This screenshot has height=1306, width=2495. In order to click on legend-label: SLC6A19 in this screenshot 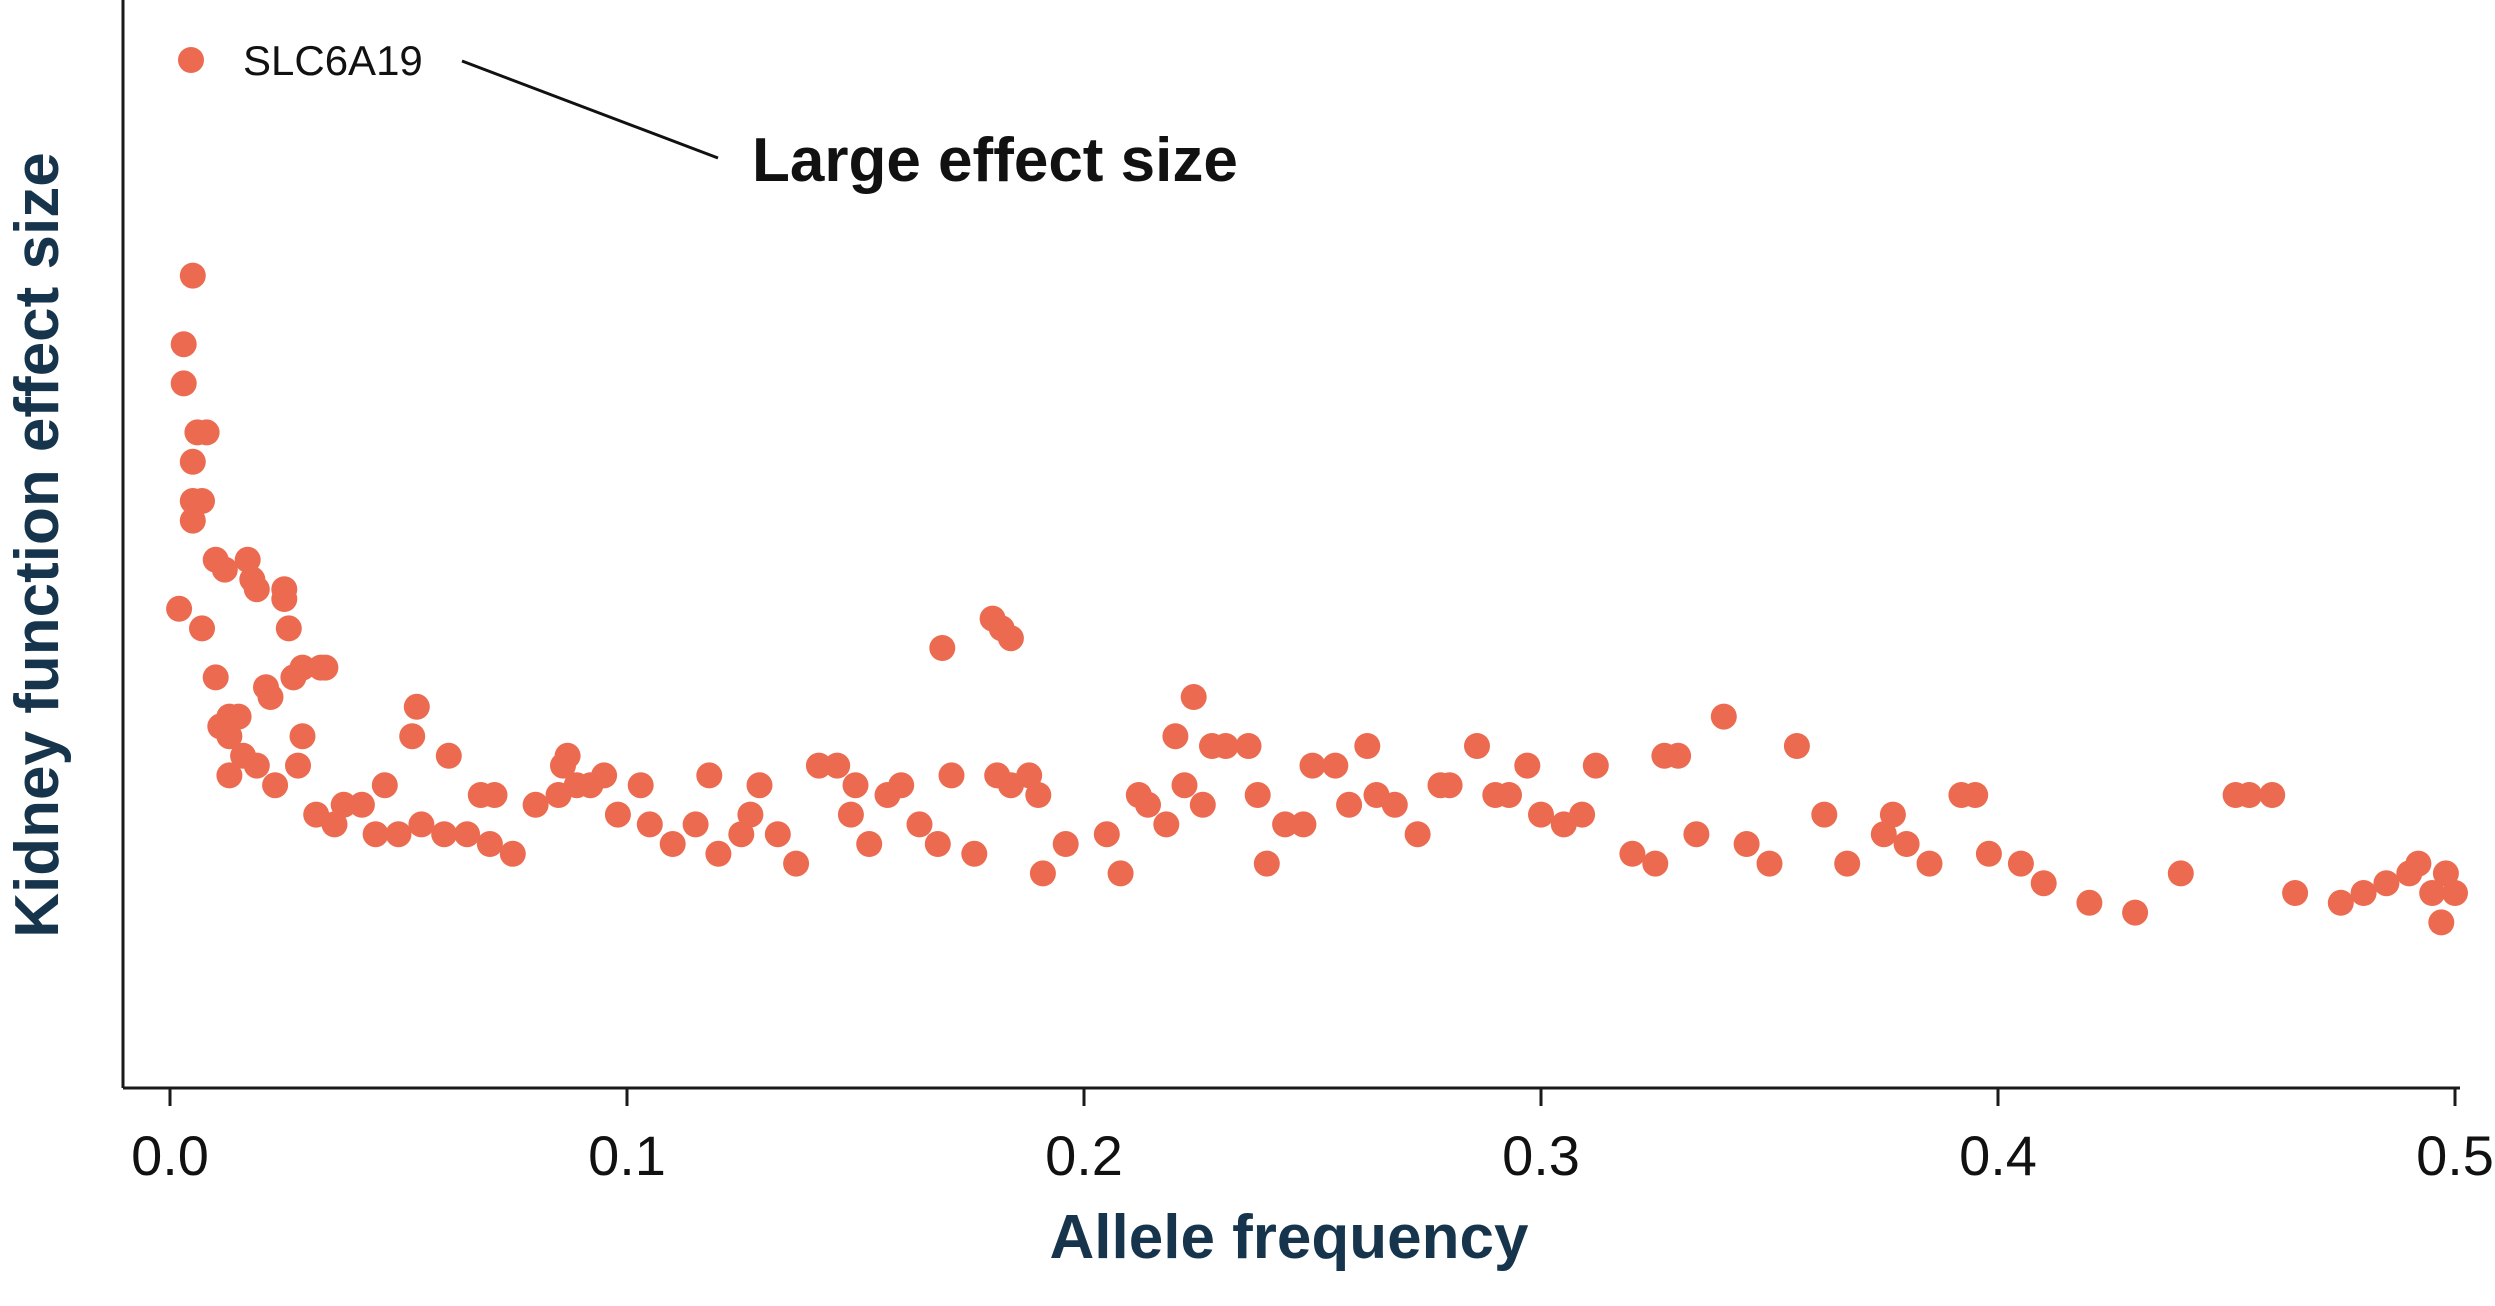, I will do `click(333, 60)`.